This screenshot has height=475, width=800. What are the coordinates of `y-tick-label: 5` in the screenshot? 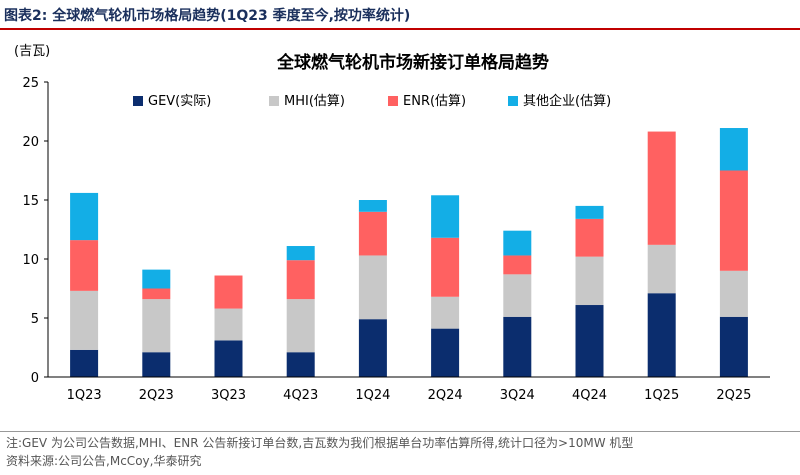 It's located at (35, 319).